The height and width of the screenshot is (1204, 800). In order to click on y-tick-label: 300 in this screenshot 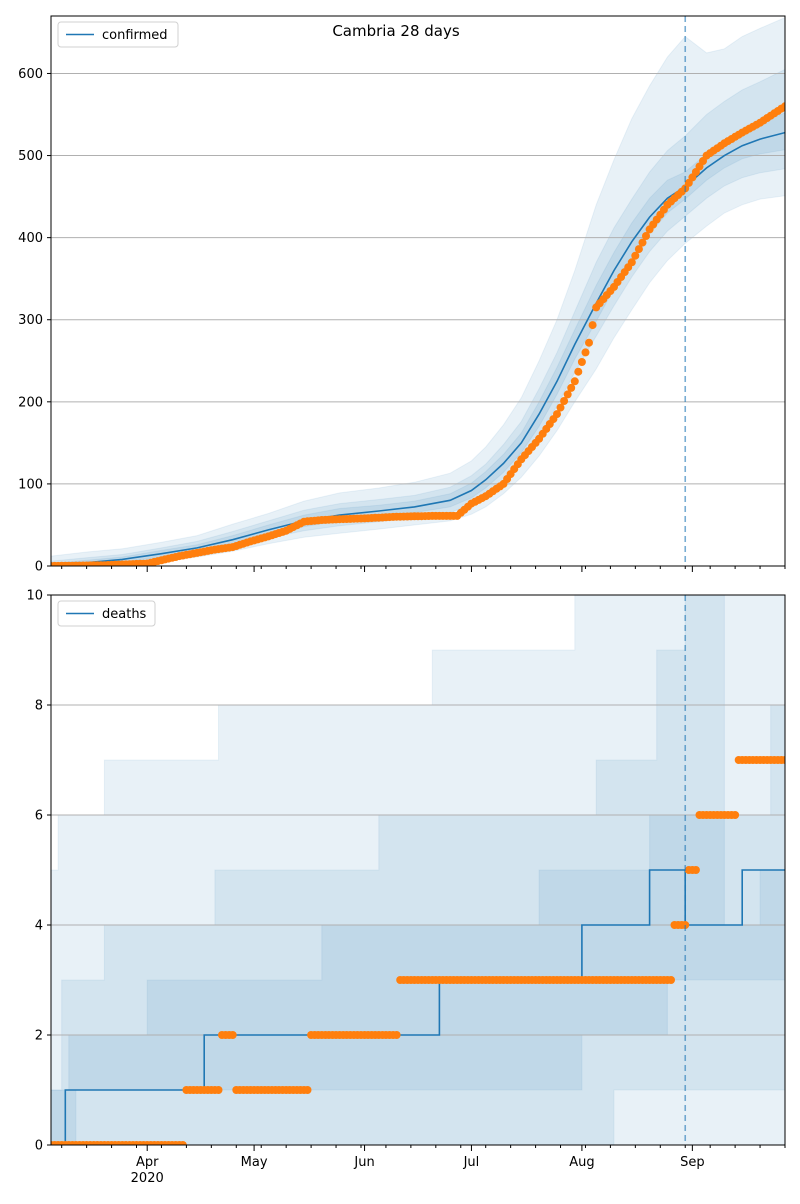, I will do `click(30, 320)`.